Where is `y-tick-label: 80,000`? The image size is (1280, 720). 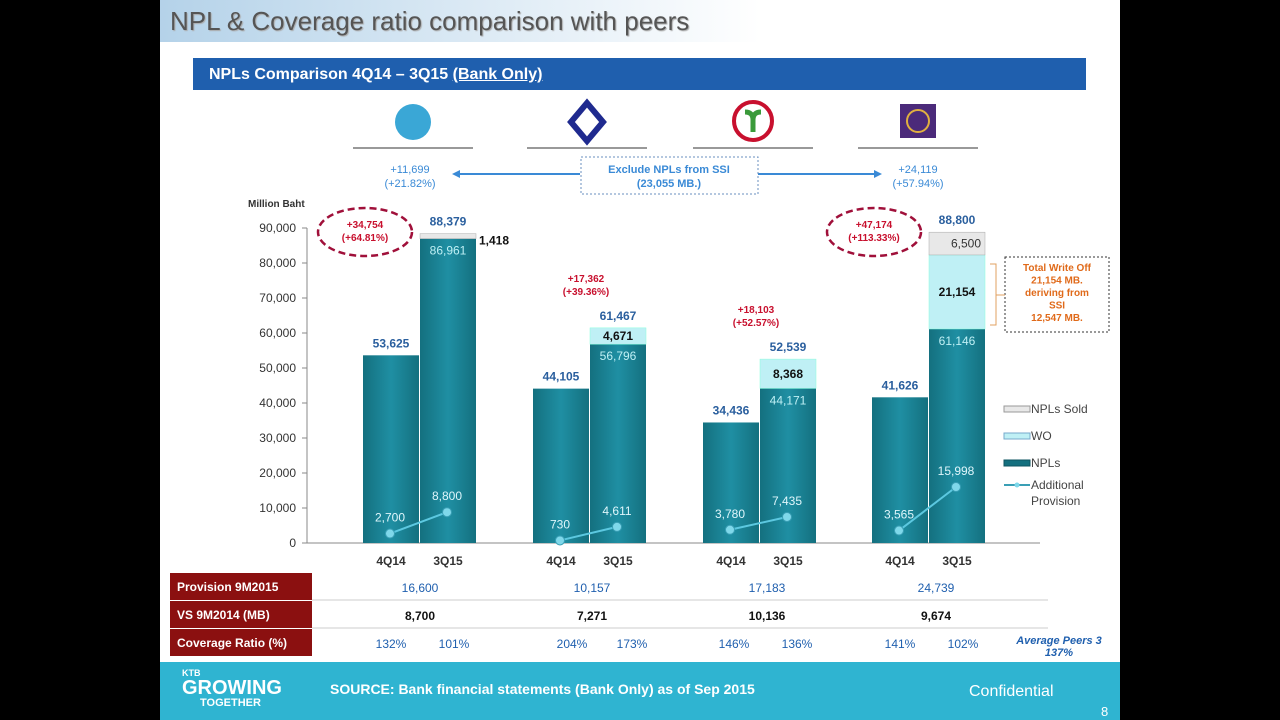 y-tick-label: 80,000 is located at coordinates (277, 263).